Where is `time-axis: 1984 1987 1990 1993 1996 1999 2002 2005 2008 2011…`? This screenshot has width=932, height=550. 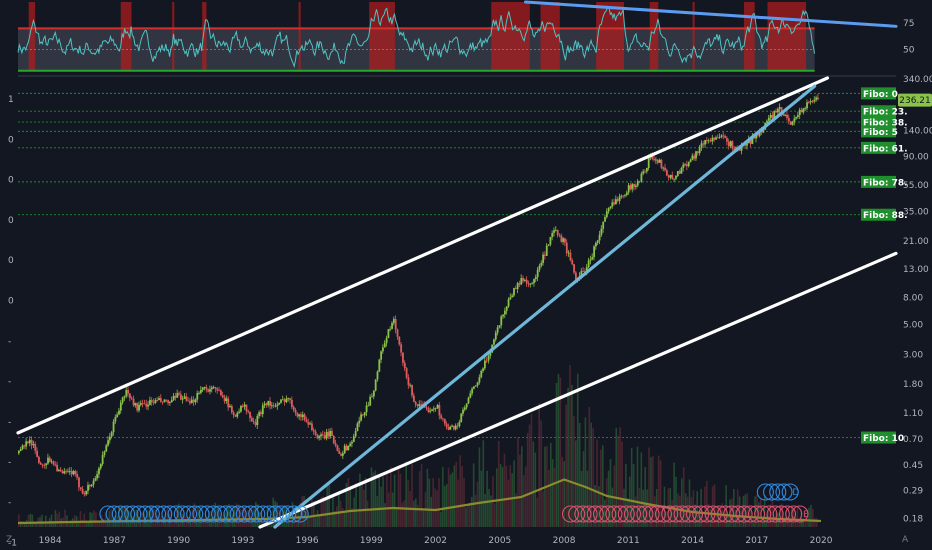
time-axis: 1984 1987 1990 1993 1996 1999 2002 2005 2008 2011… is located at coordinates (436, 541).